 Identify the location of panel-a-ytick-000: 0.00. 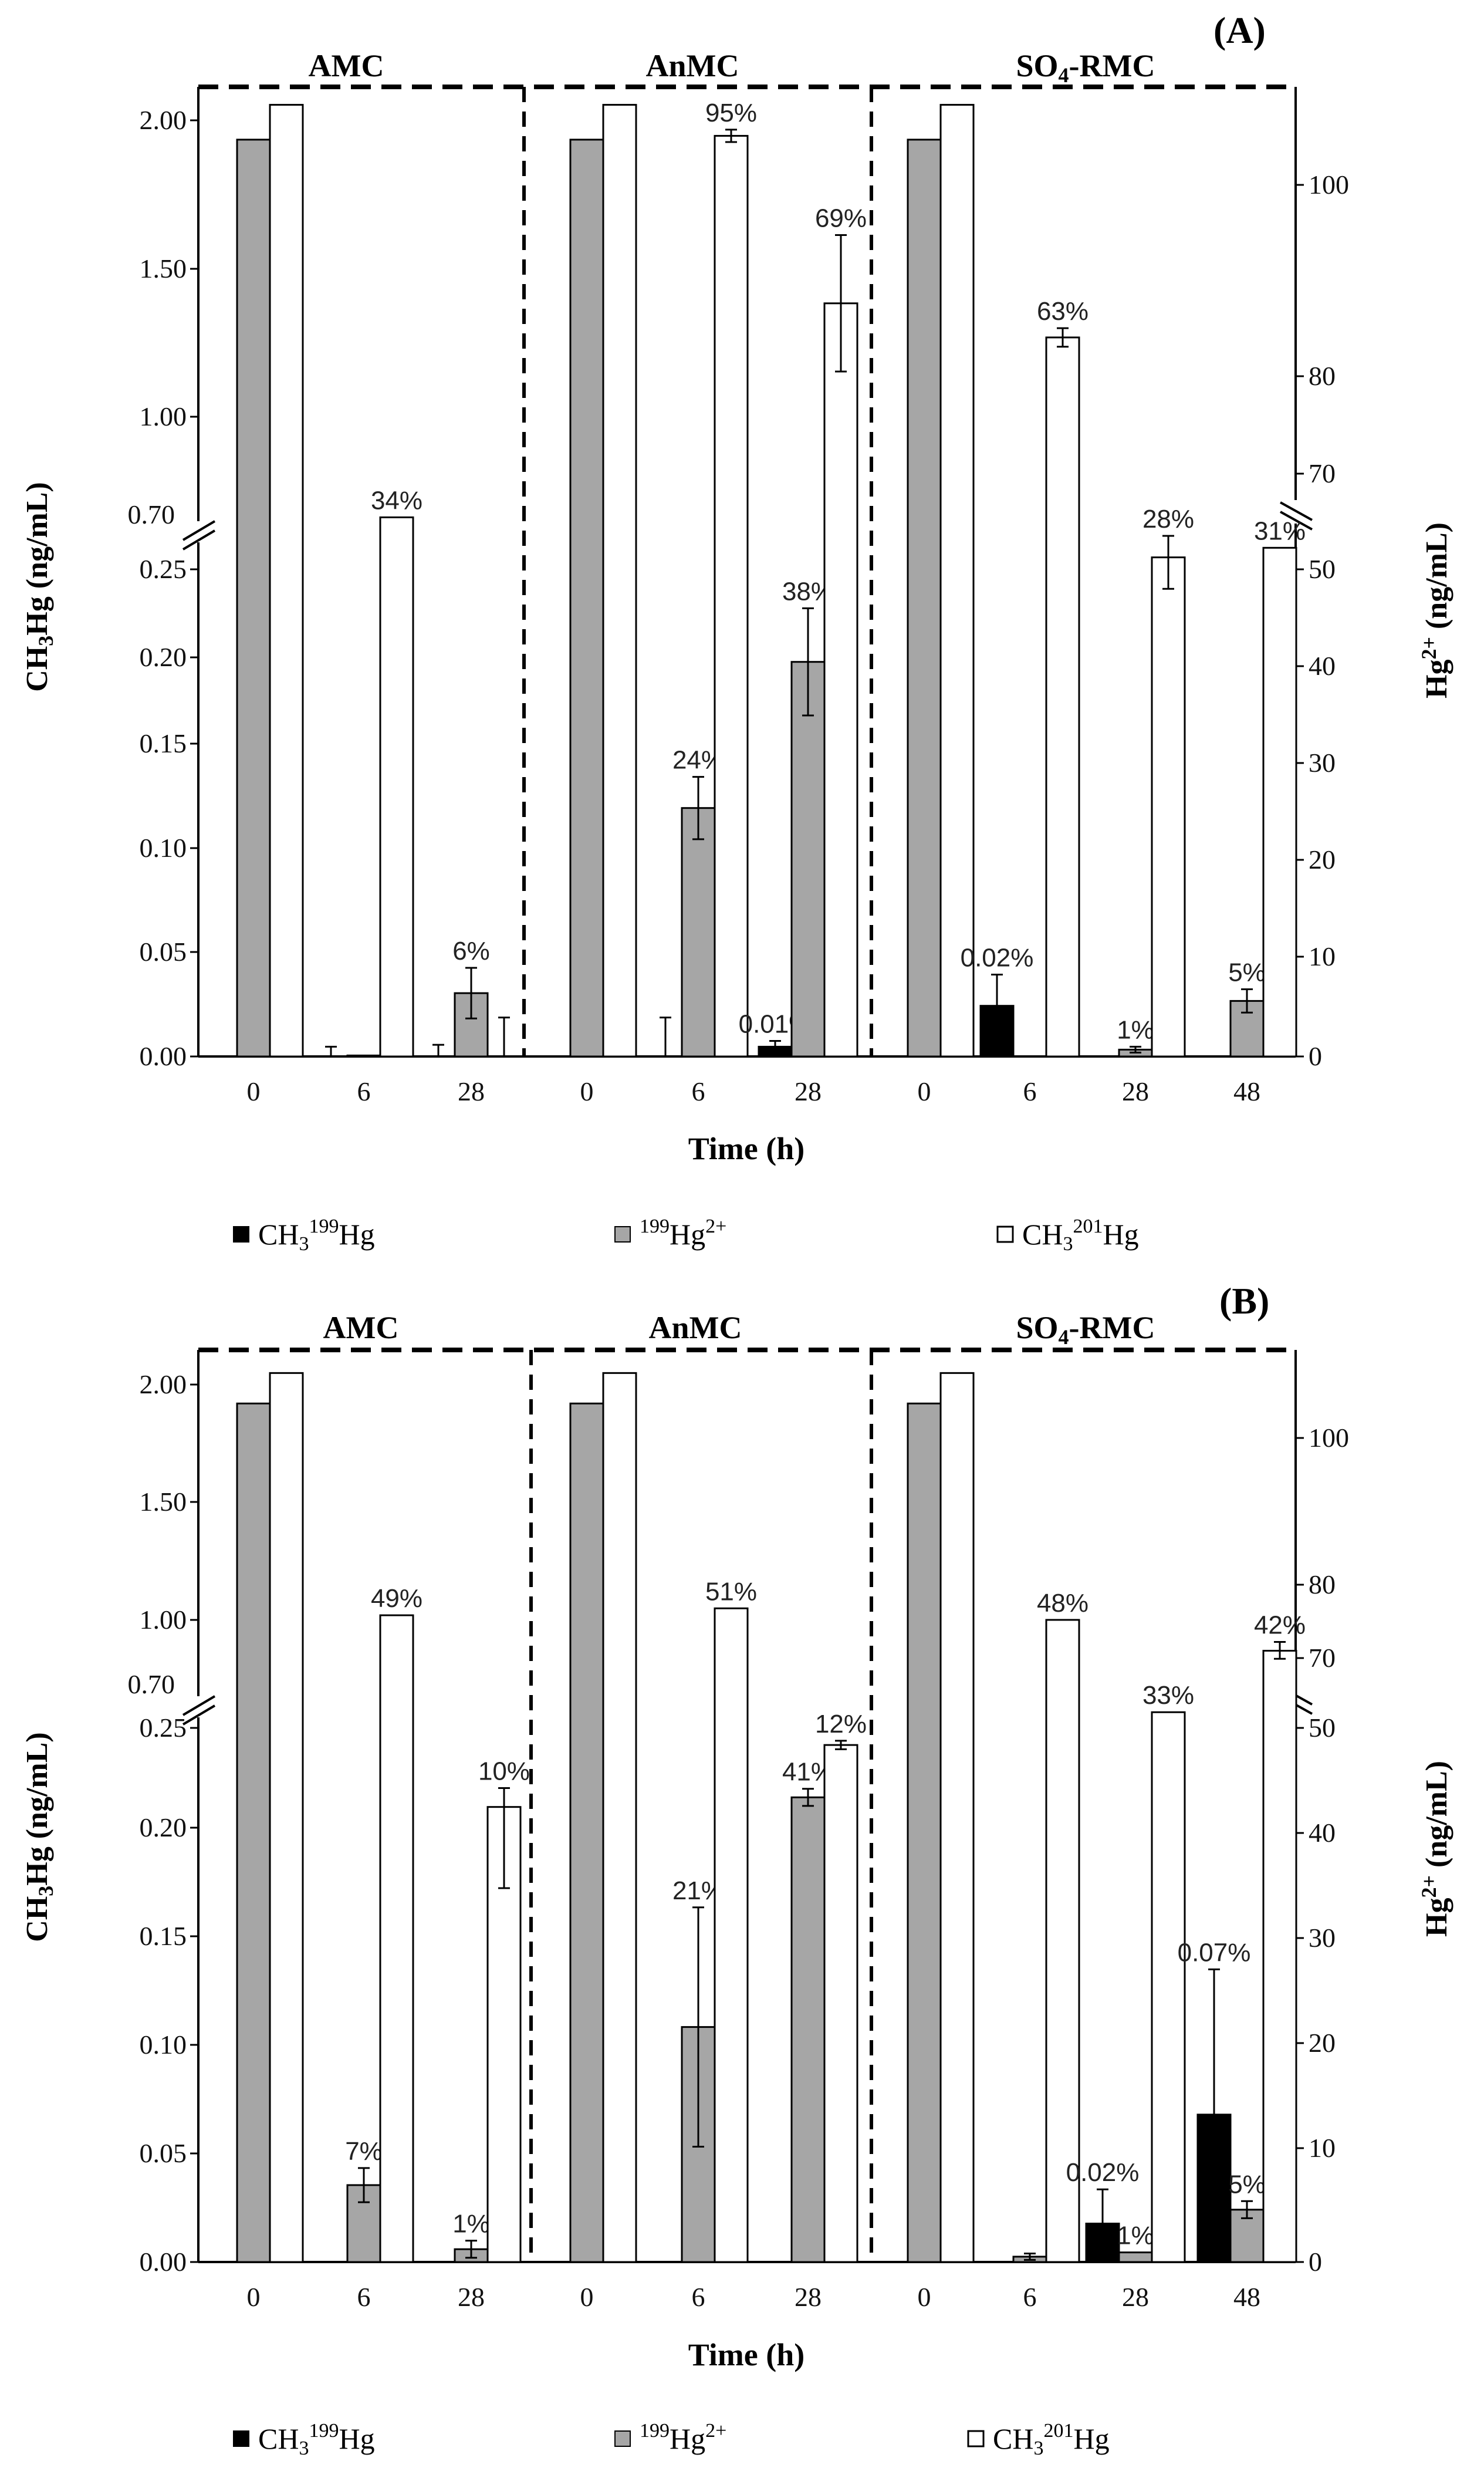
(163, 1056).